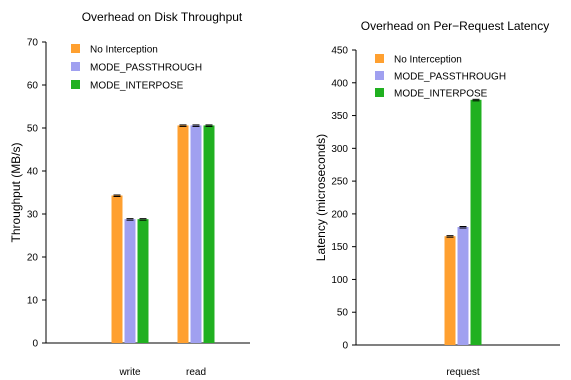 The height and width of the screenshot is (380, 571). I want to click on y-tick-label: 150, so click(339, 247).